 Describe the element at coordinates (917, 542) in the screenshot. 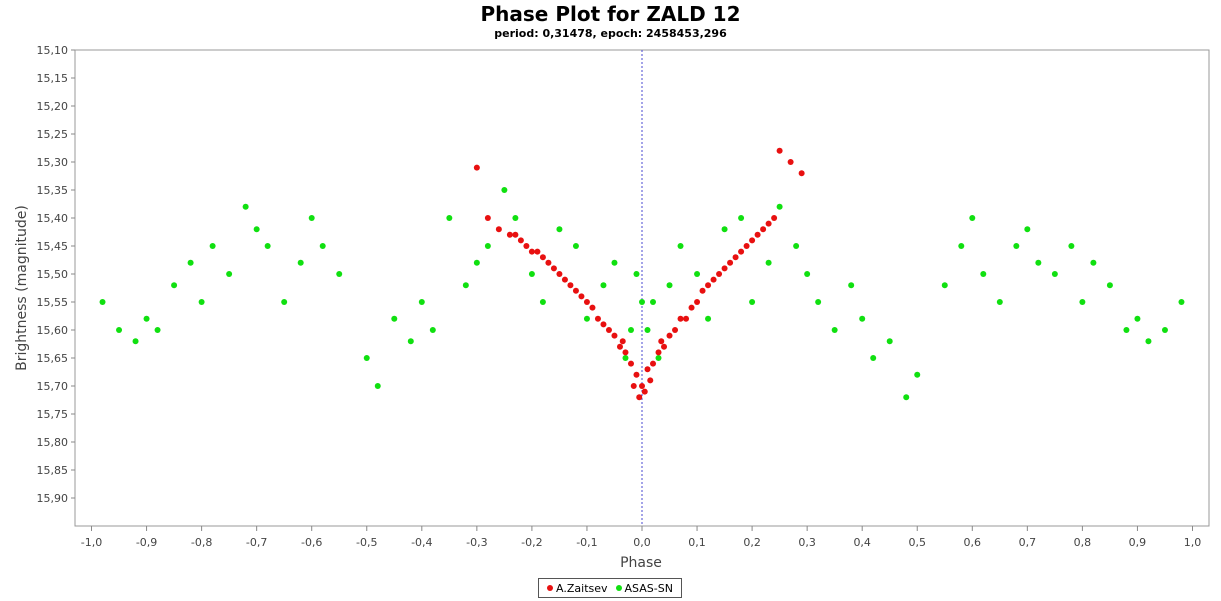

I see `x-tick-label: 0,5` at that location.